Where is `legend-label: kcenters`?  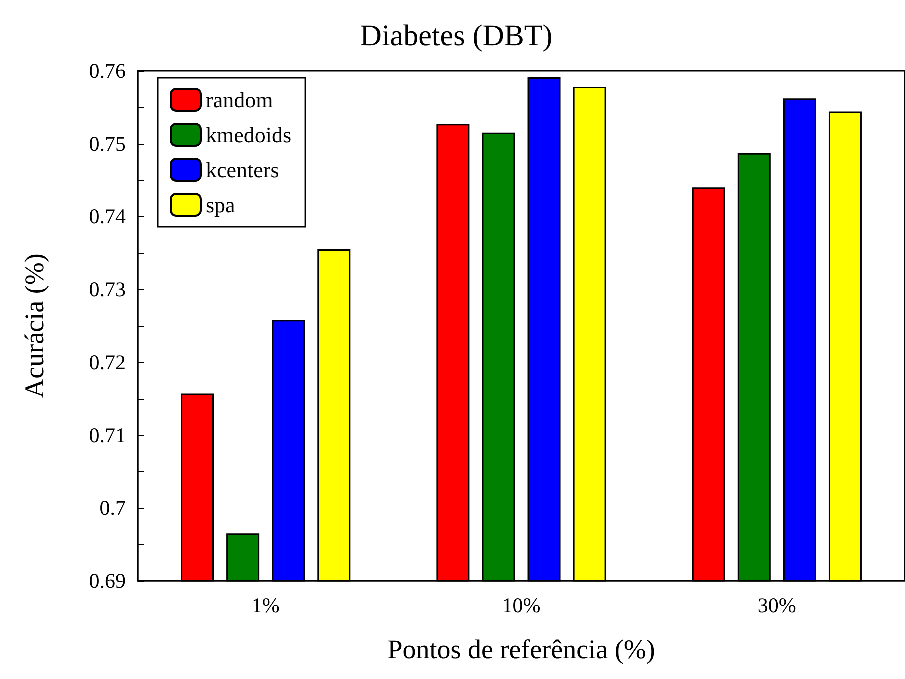 legend-label: kcenters is located at coordinates (243, 170).